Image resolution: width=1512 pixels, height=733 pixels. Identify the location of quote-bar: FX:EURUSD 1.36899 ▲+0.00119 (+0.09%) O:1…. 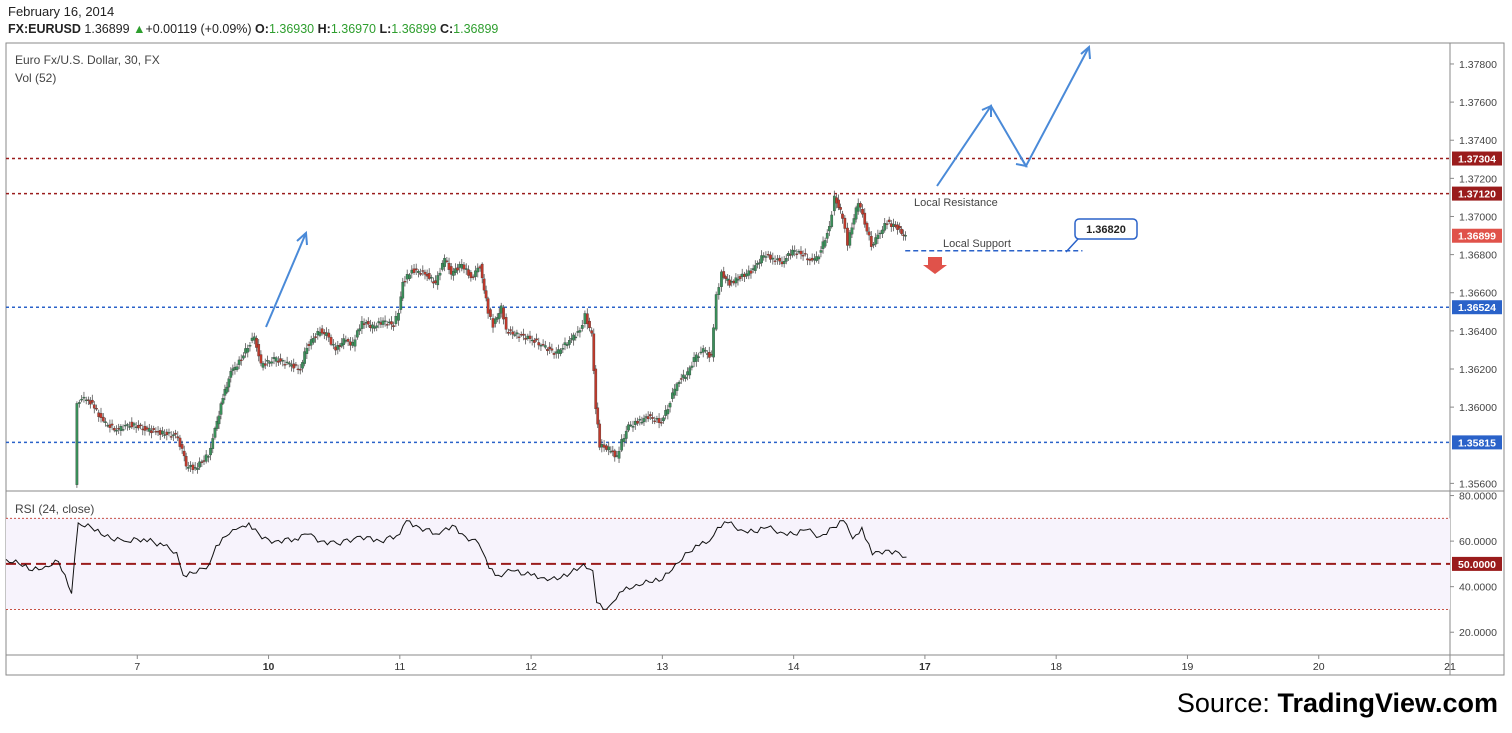
(253, 29).